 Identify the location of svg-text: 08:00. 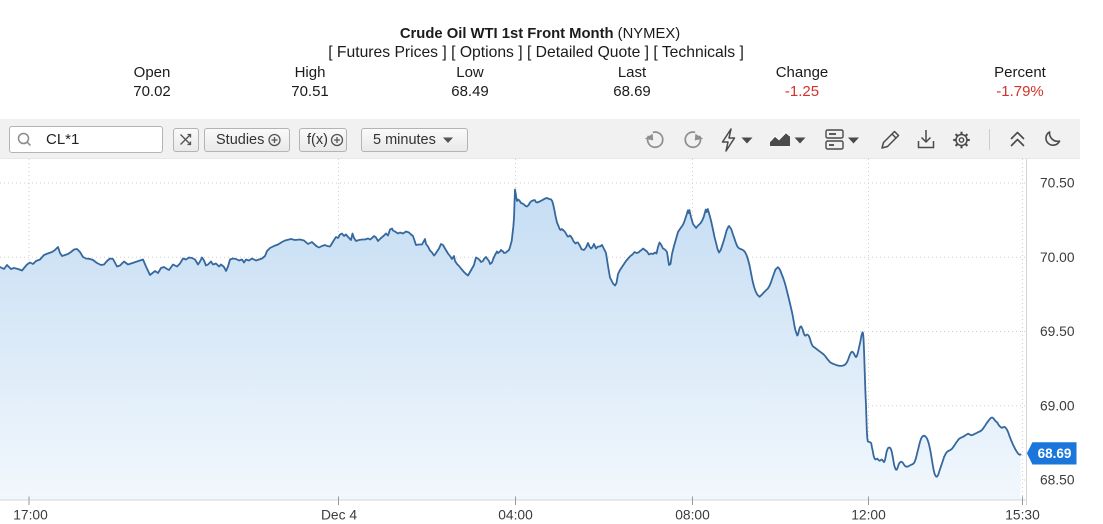
(692, 515).